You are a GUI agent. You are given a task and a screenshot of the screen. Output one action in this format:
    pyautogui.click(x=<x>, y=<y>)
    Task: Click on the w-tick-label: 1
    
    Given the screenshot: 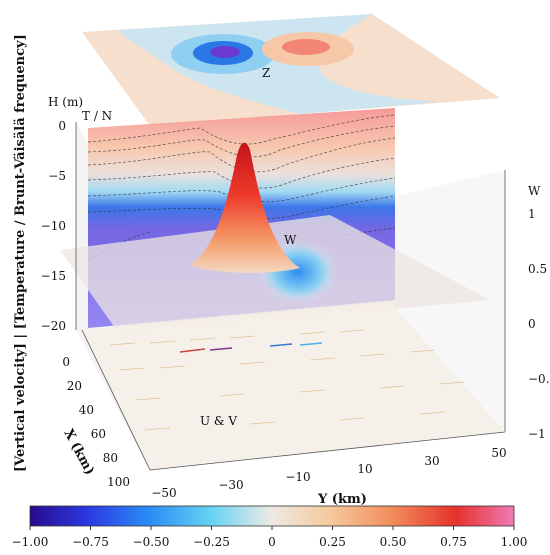 What is the action you would take?
    pyautogui.click(x=532, y=214)
    